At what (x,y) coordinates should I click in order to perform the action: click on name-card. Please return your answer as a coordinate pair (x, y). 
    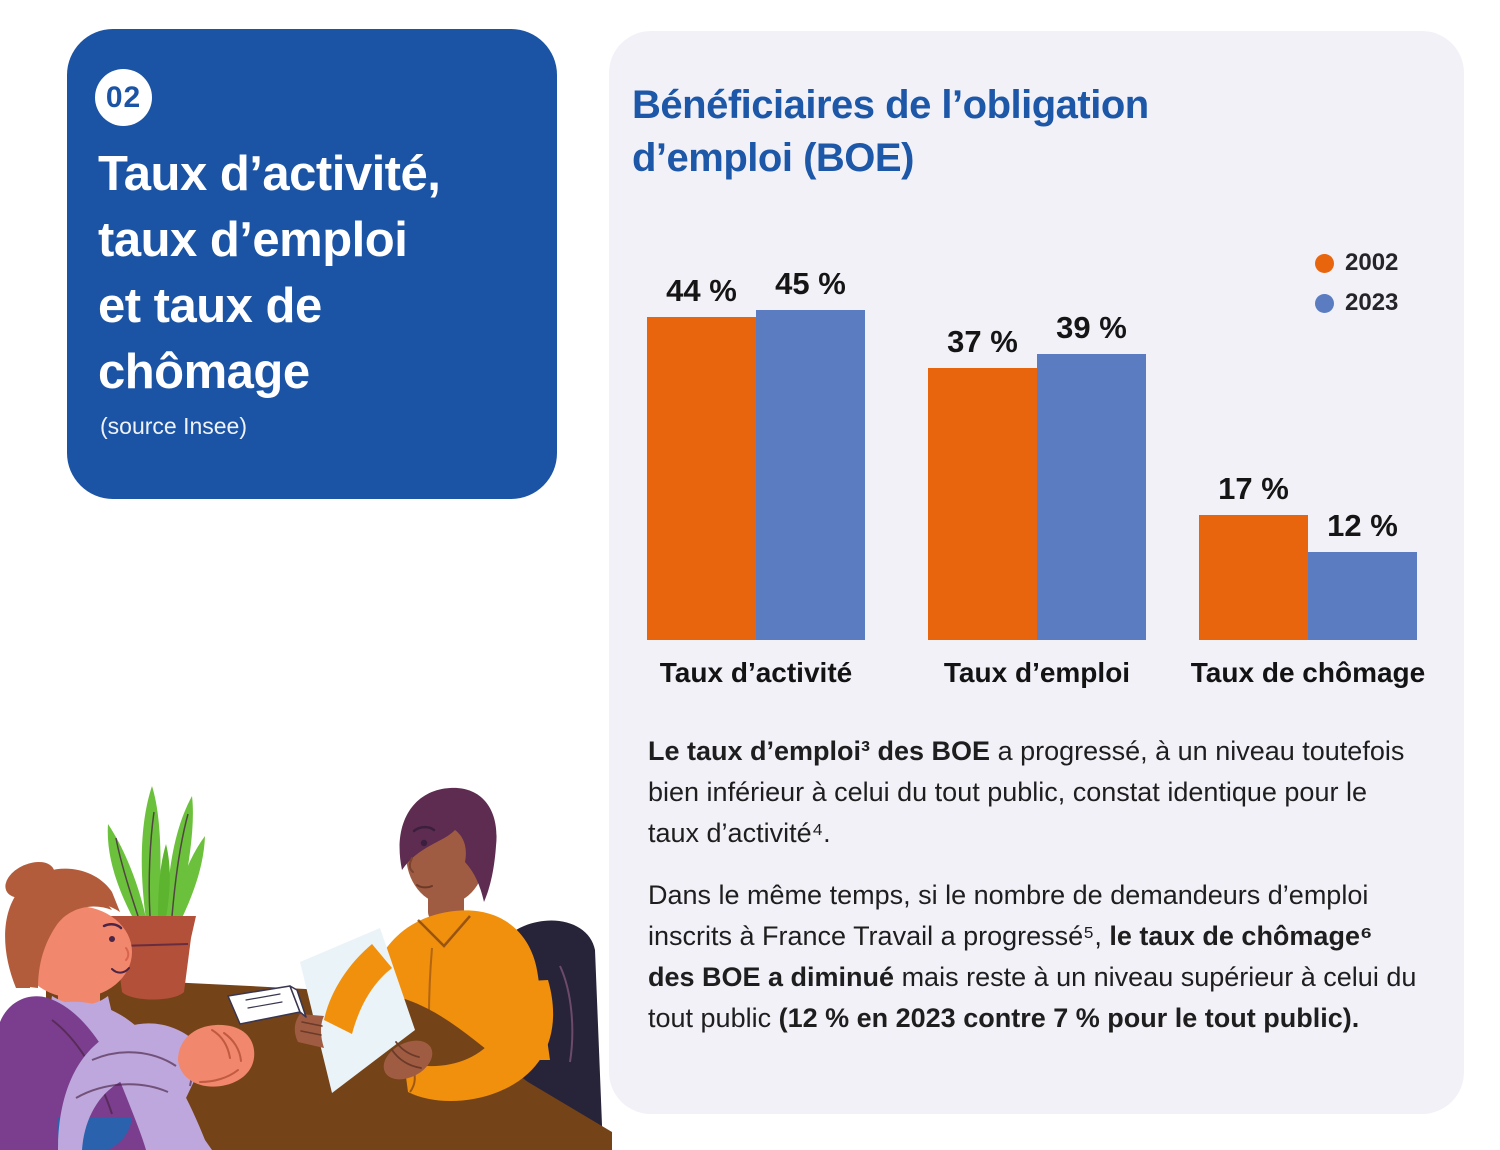
    Looking at the image, I should click on (267, 1005).